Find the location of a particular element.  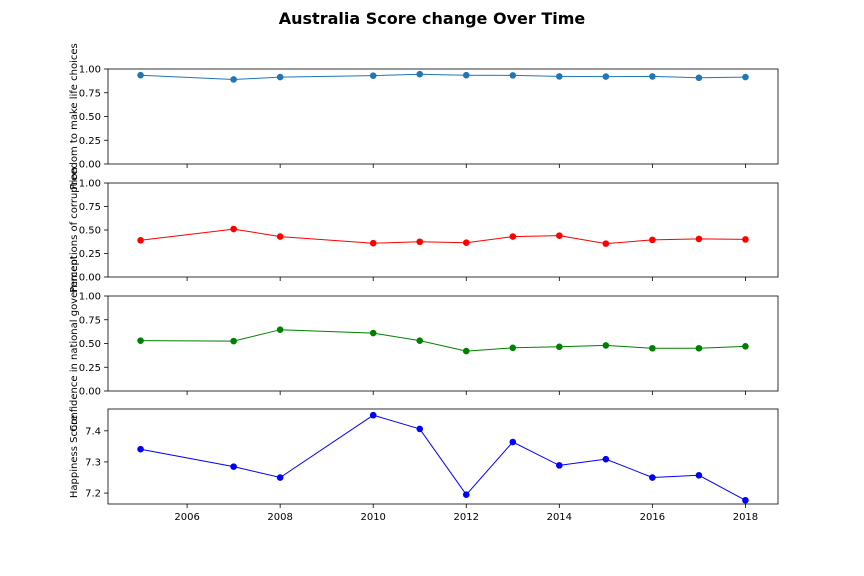

y-tick-label: 7.3 is located at coordinates (93, 462).